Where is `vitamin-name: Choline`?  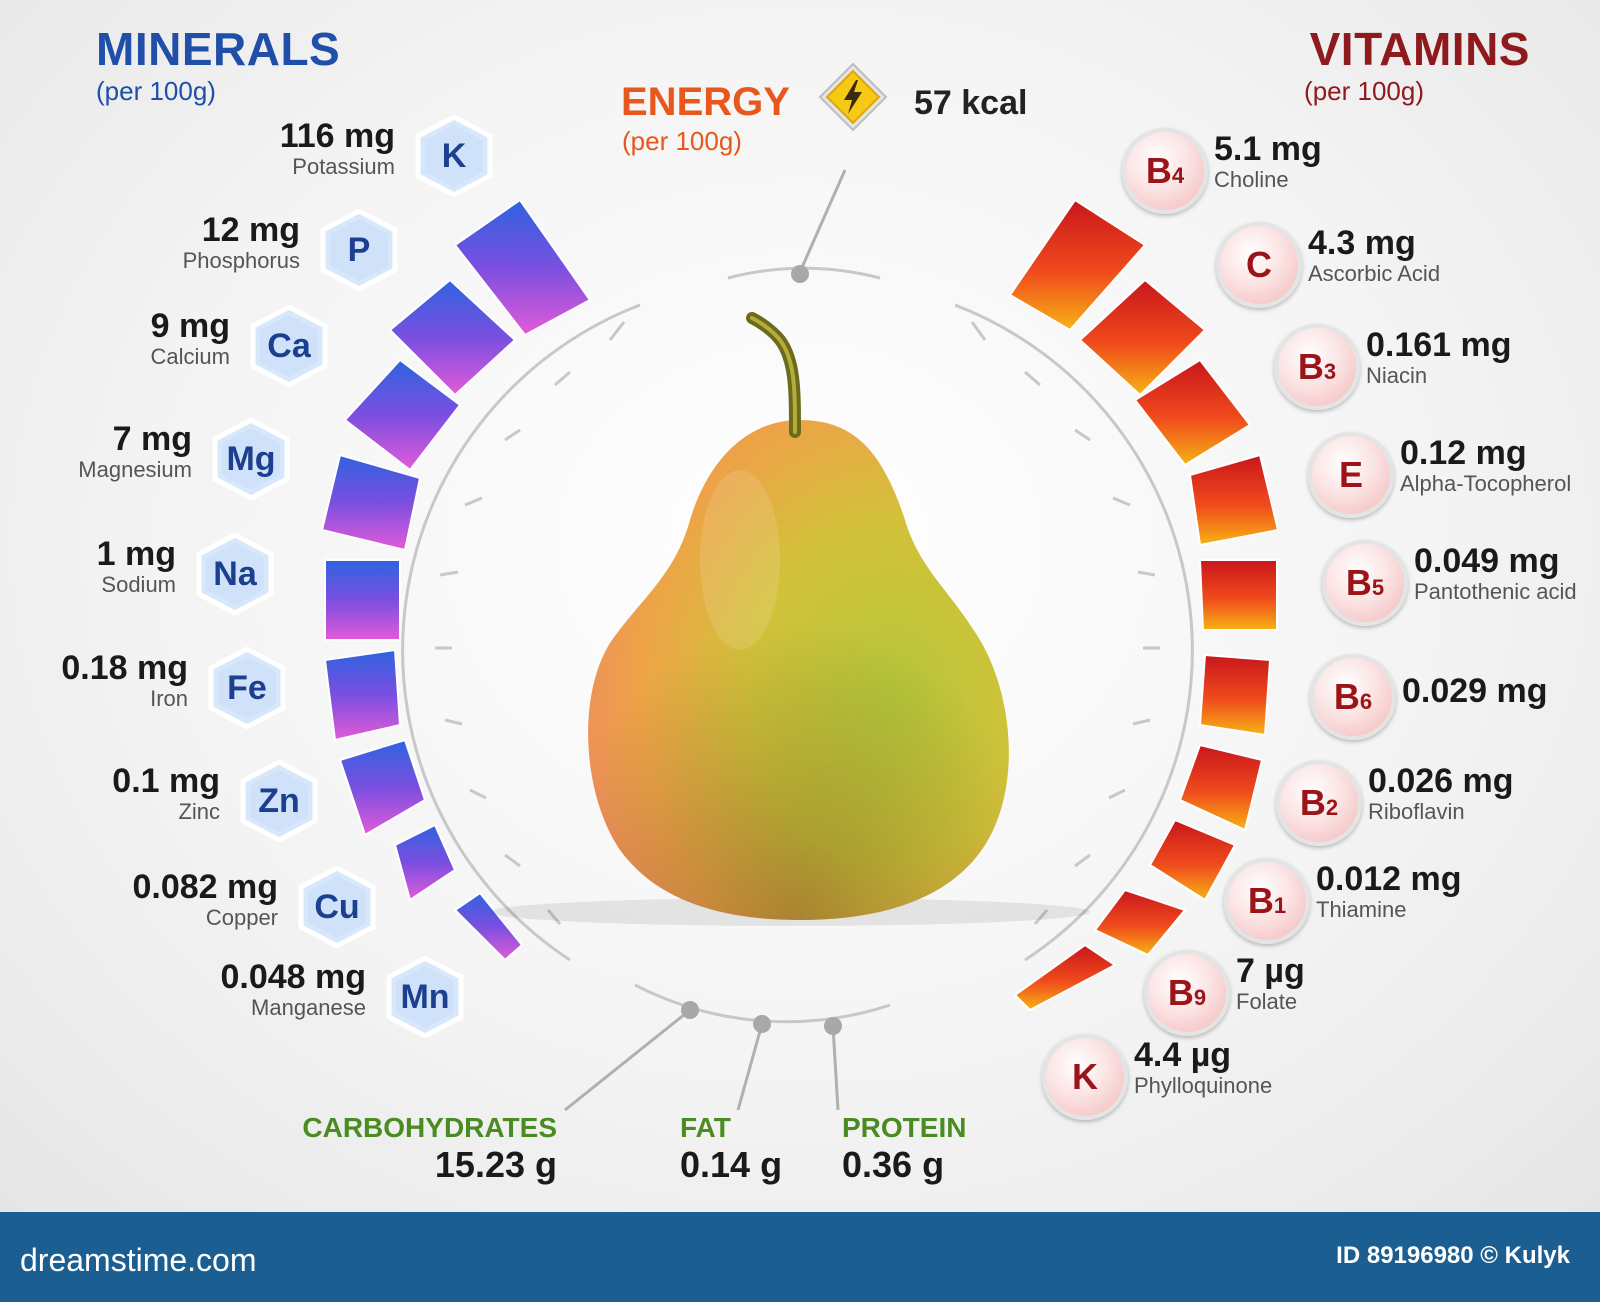 vitamin-name: Choline is located at coordinates (1251, 179).